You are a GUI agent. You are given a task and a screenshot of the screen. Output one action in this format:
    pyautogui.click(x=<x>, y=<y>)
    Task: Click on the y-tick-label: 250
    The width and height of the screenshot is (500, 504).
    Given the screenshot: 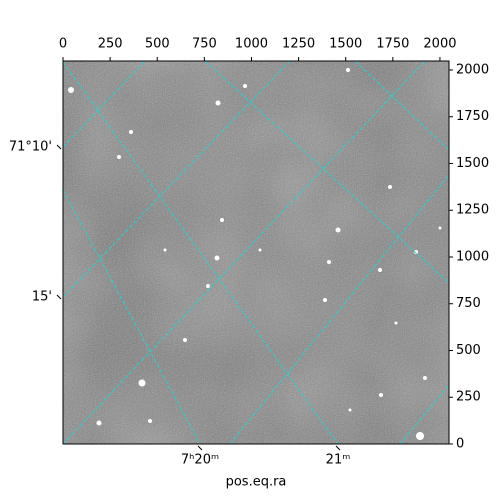 What is the action you would take?
    pyautogui.click(x=468, y=397)
    